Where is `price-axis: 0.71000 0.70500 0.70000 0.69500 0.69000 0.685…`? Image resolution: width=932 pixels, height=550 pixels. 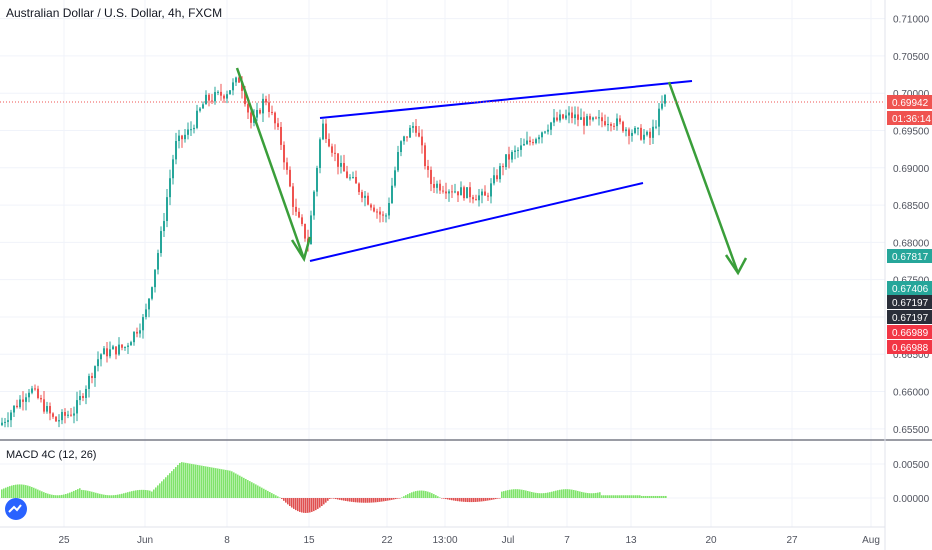
price-axis: 0.71000 0.70500 0.70000 0.69500 0.69000 0.685… is located at coordinates (911, 225).